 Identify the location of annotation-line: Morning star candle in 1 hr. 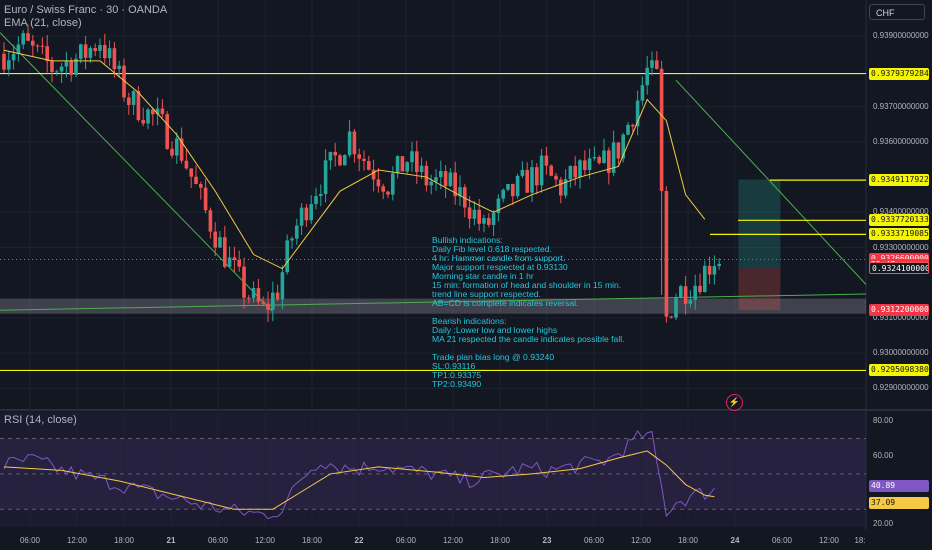
(483, 276).